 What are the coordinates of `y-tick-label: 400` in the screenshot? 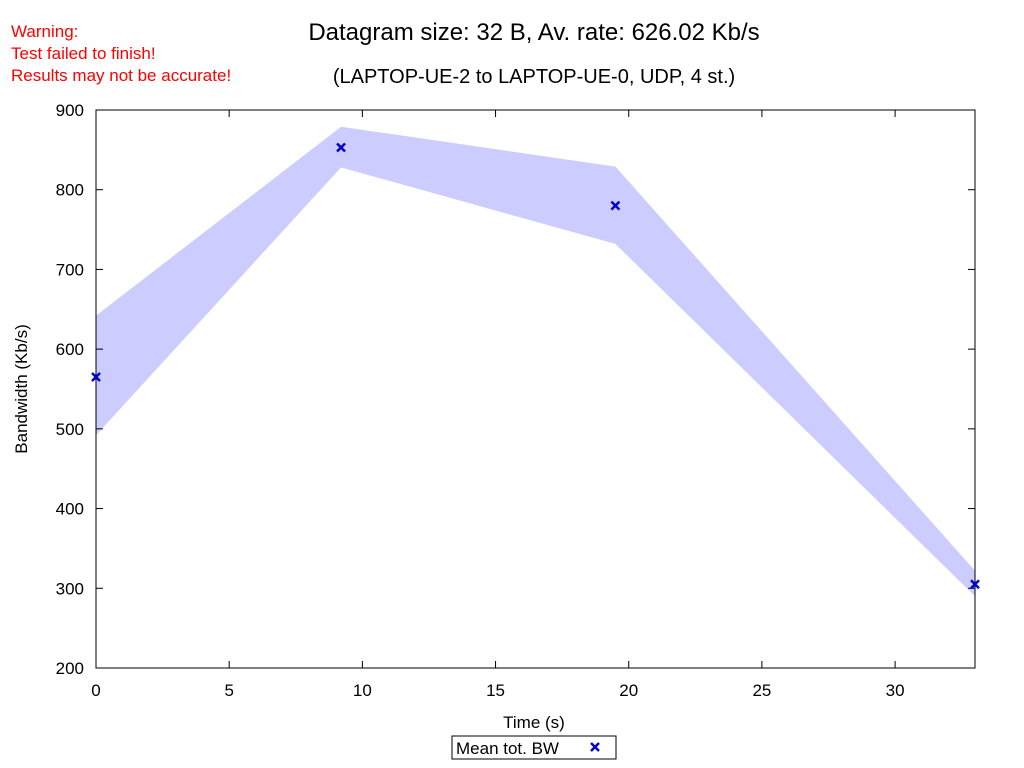 It's located at (70, 509).